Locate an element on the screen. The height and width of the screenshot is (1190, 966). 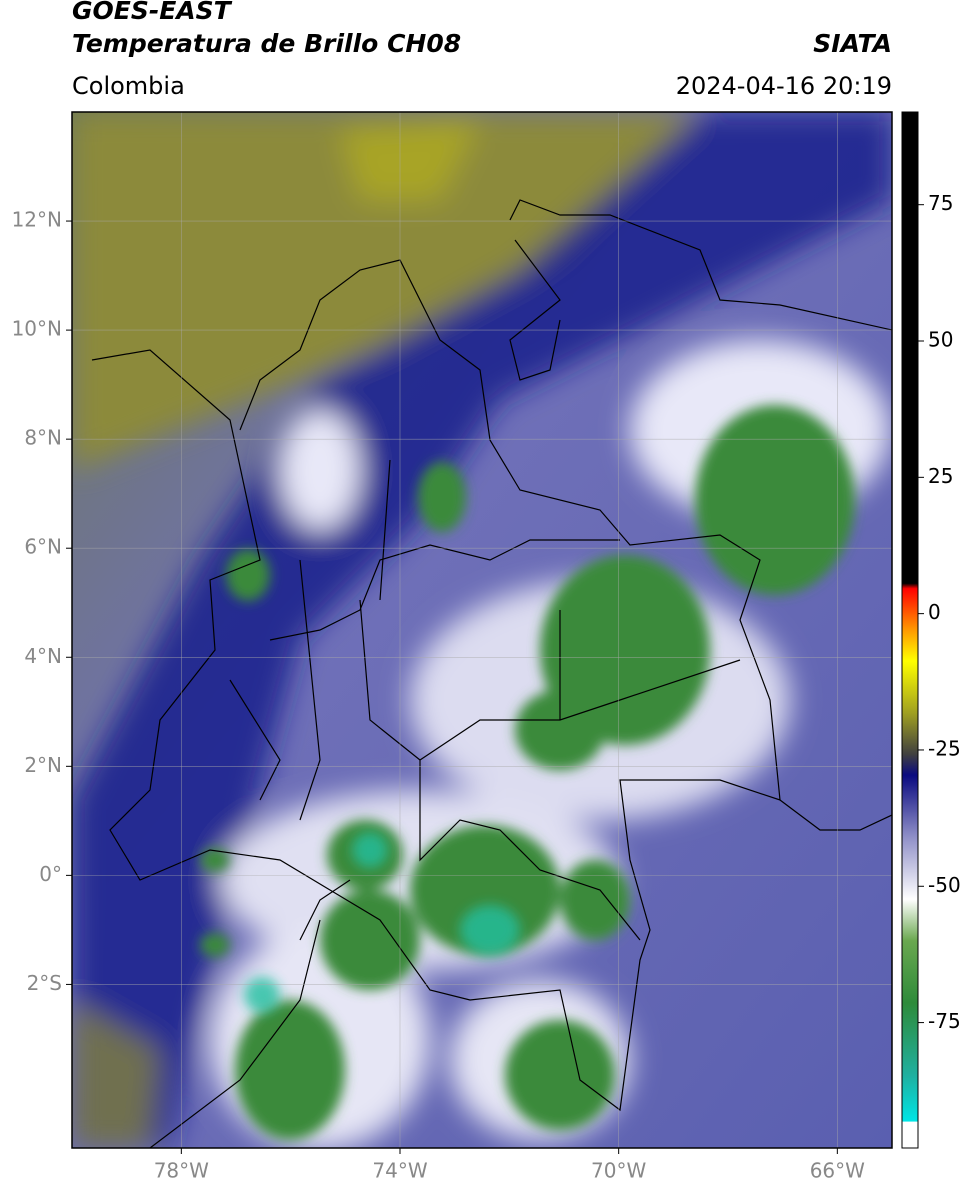
region: Colombia is located at coordinates (128, 86).